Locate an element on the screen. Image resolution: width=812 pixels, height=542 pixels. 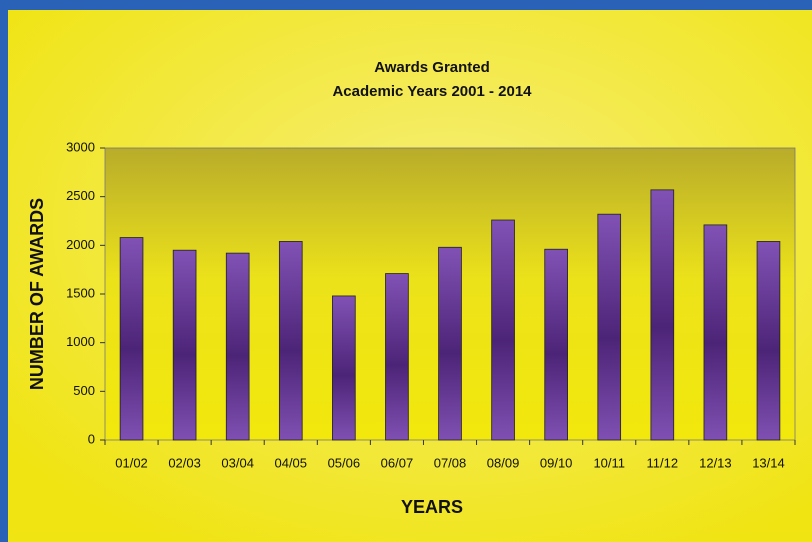
x-tick-label: 02/03 is located at coordinates (184, 462).